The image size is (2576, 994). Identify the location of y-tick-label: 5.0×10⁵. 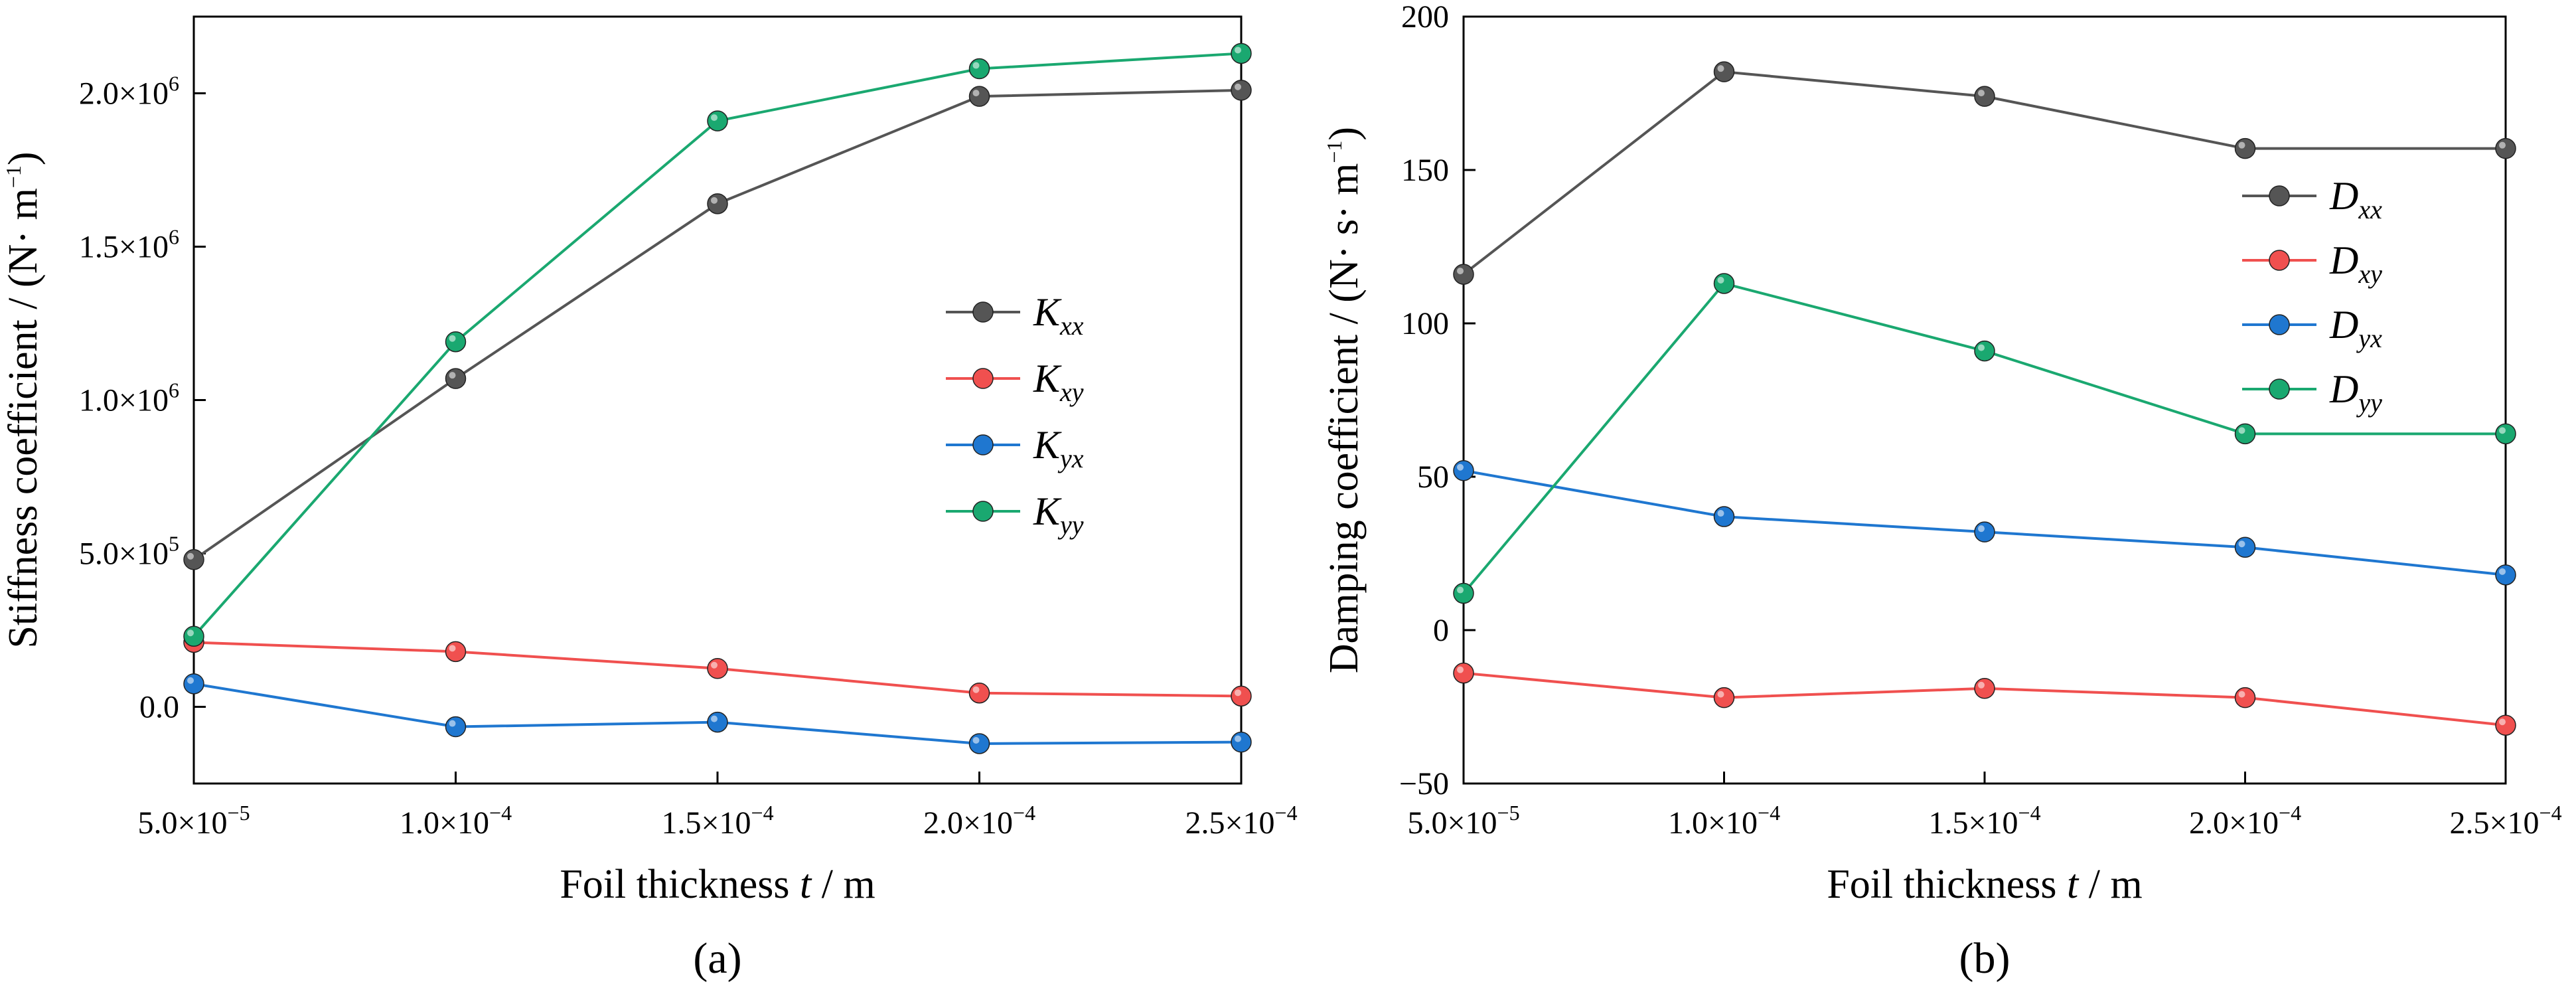
(129, 552).